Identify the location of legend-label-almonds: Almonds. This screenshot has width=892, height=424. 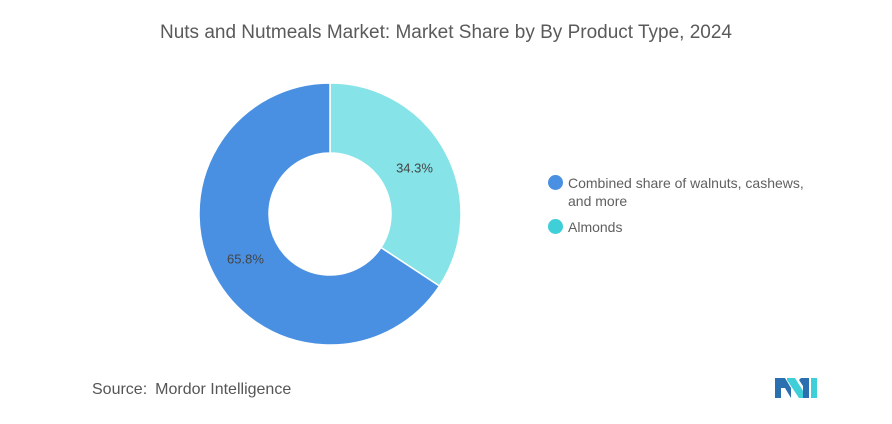
(595, 227).